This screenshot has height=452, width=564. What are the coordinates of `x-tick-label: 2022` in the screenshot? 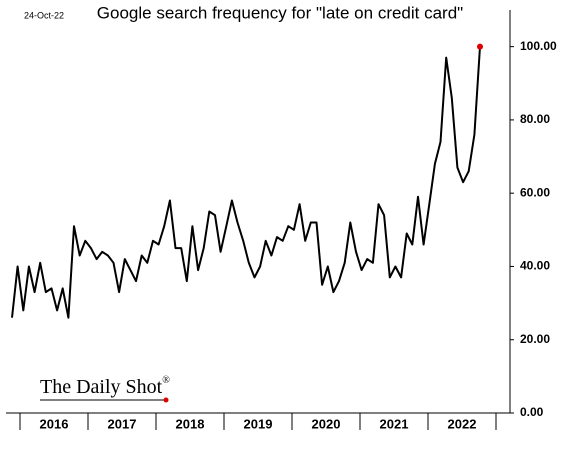 It's located at (462, 423).